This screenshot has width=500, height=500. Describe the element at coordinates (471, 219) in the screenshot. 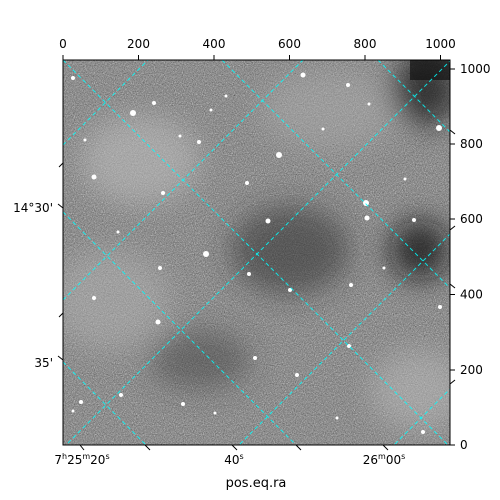

I see `right-tick-label: 600` at that location.